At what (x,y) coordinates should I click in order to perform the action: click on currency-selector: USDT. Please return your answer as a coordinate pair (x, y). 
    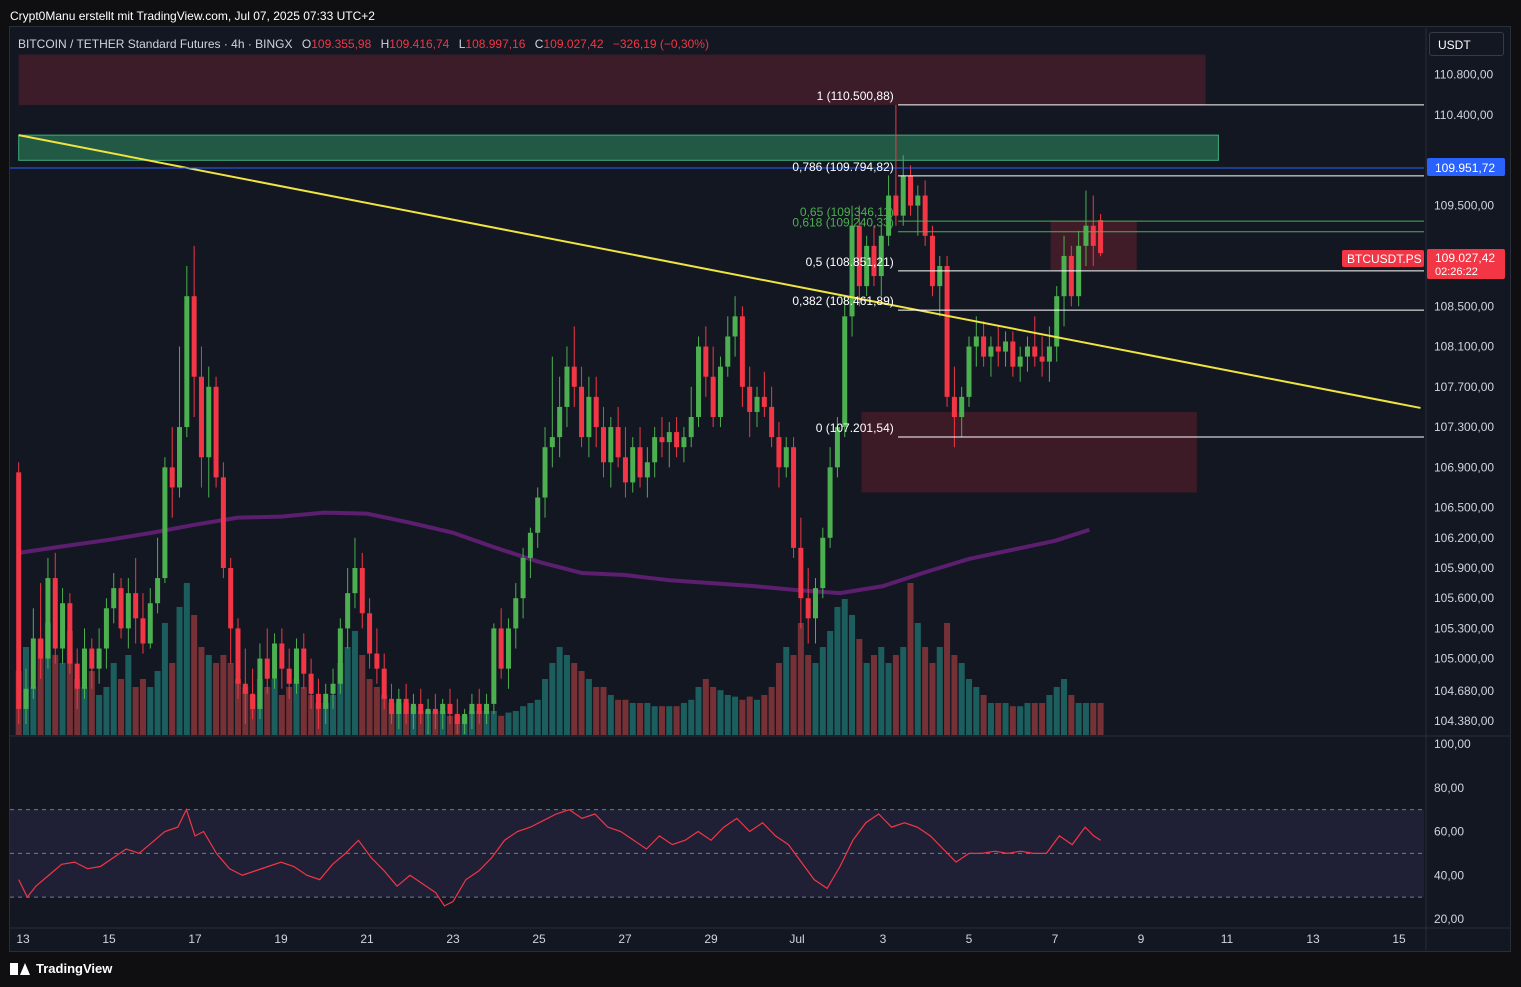
    Looking at the image, I should click on (1466, 44).